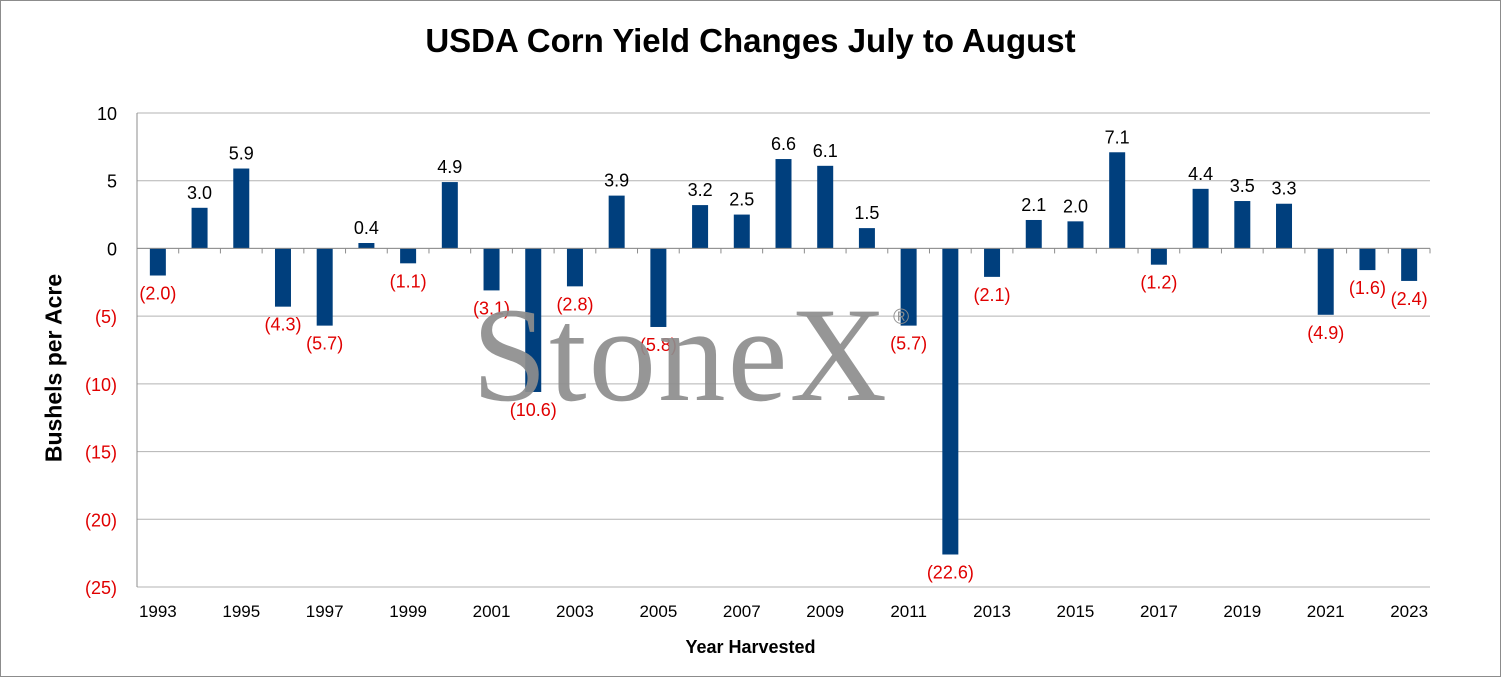 This screenshot has height=677, width=1501. I want to click on data-label: 3.9, so click(616, 181).